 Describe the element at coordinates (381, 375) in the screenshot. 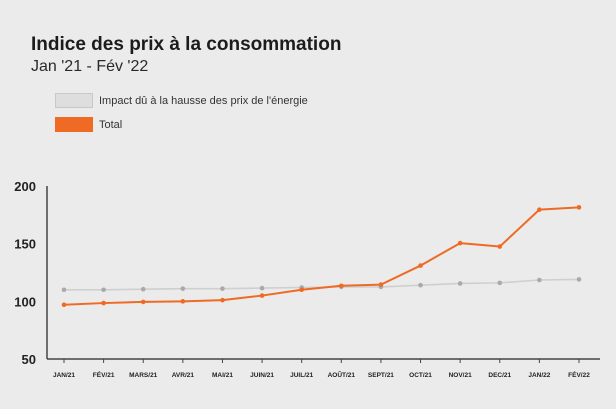

I see `x-tick-label: SEPT/21` at that location.